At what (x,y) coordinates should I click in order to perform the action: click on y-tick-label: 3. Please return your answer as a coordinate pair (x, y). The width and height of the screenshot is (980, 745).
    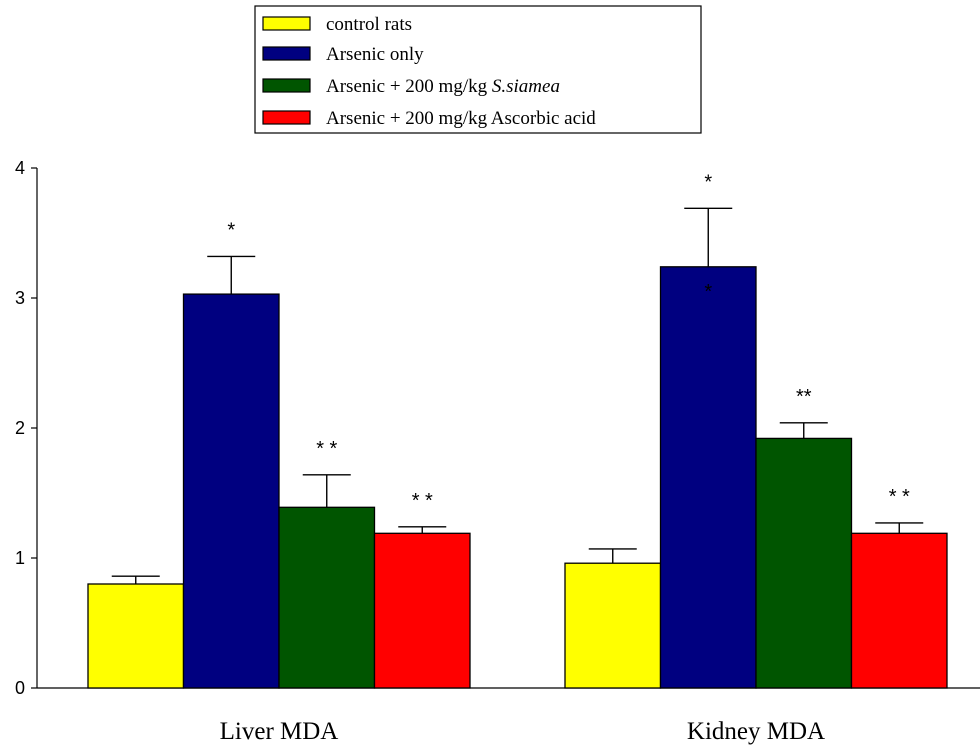
    Looking at the image, I should click on (20, 298).